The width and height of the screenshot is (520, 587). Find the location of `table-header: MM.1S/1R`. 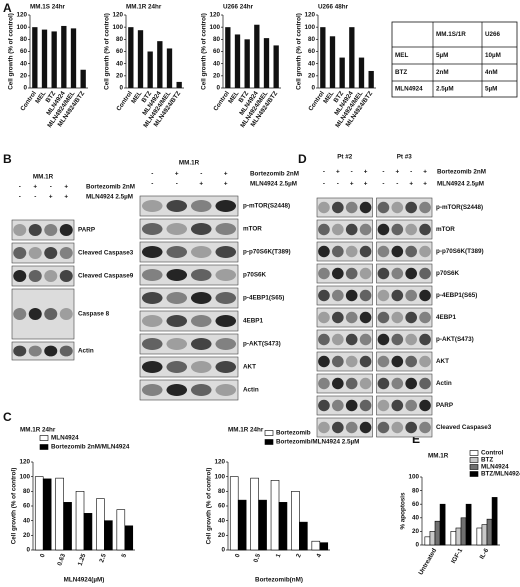

table-header: MM.1S/1R is located at coordinates (451, 34).